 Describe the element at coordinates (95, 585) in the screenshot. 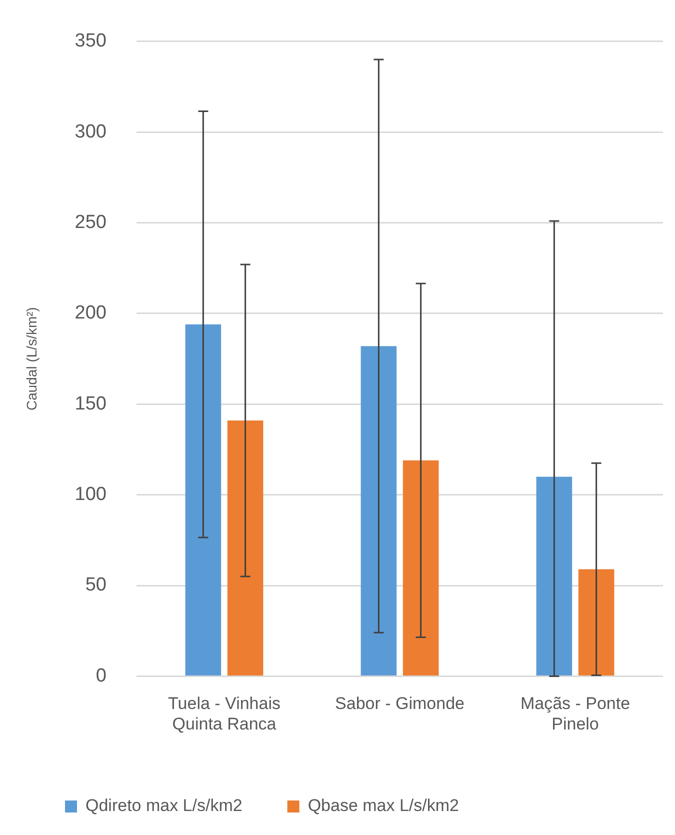

I see `y-tick-label: 50` at that location.